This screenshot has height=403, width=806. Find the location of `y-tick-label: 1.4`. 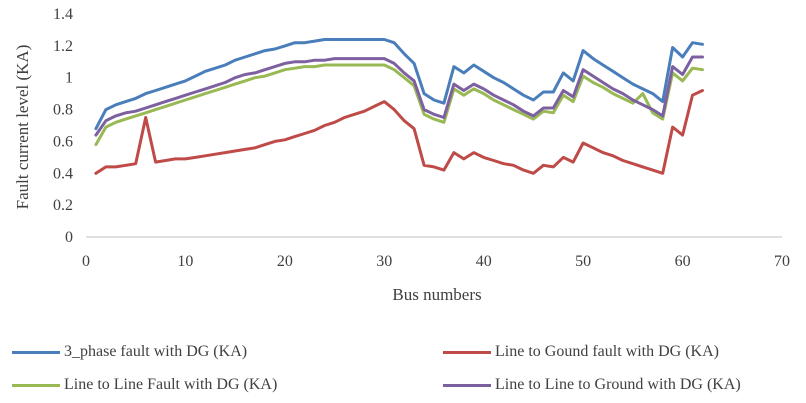

y-tick-label: 1.4 is located at coordinates (63, 14).